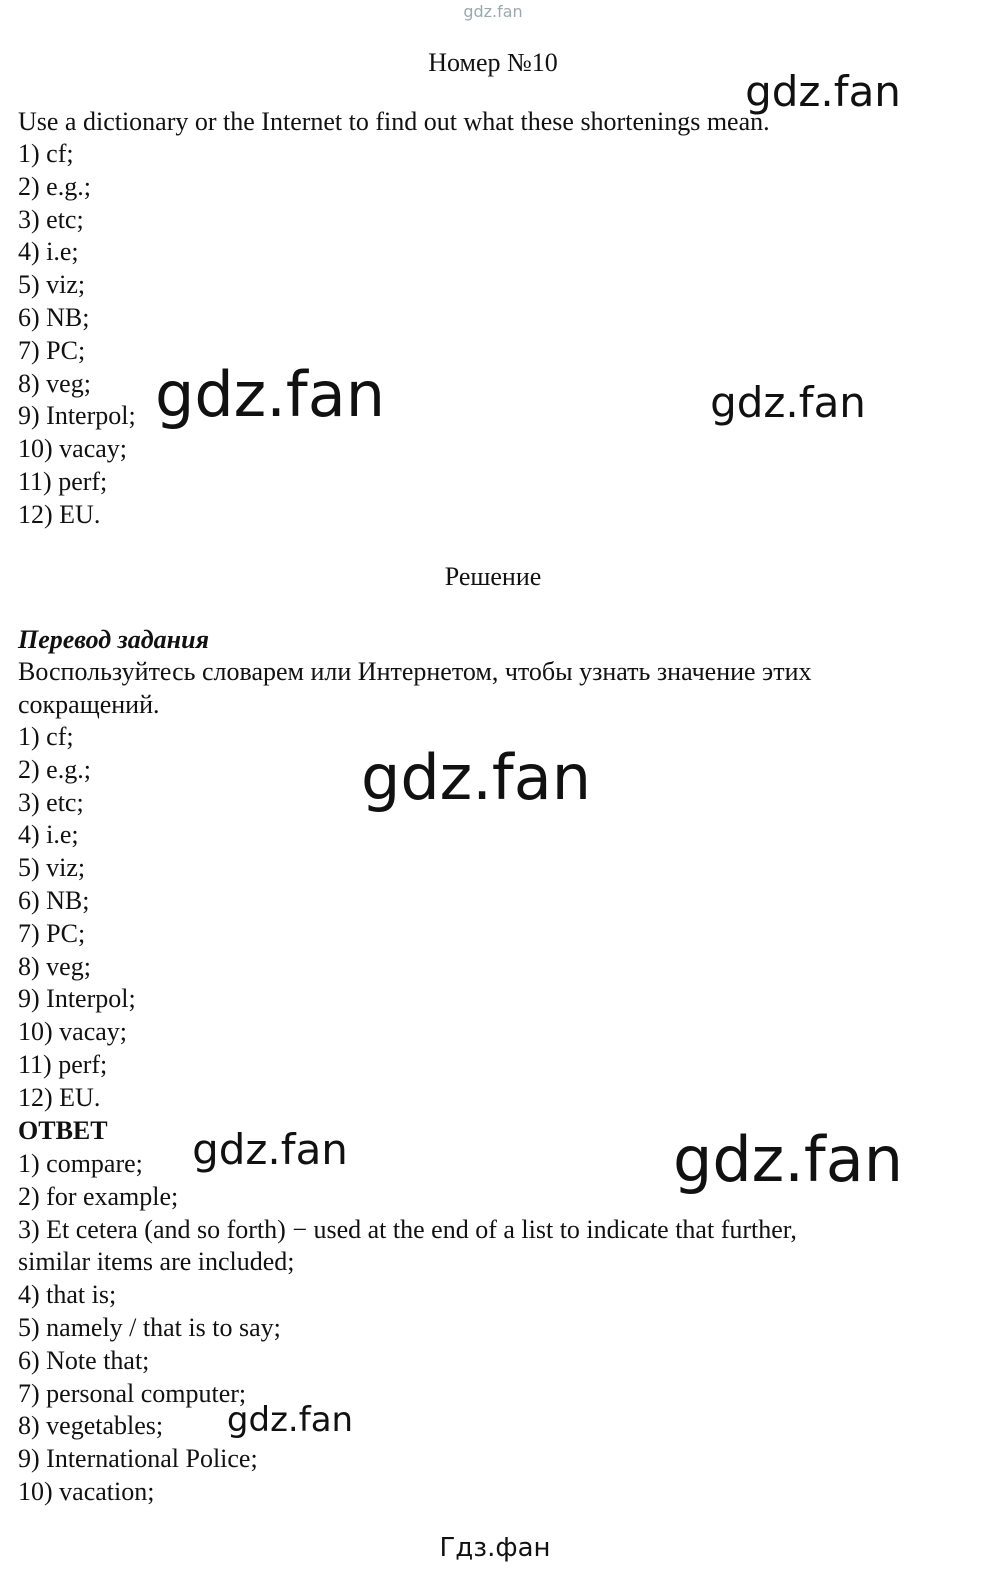 This screenshot has width=1000, height=1588. I want to click on title: Номер №10, so click(493, 62).